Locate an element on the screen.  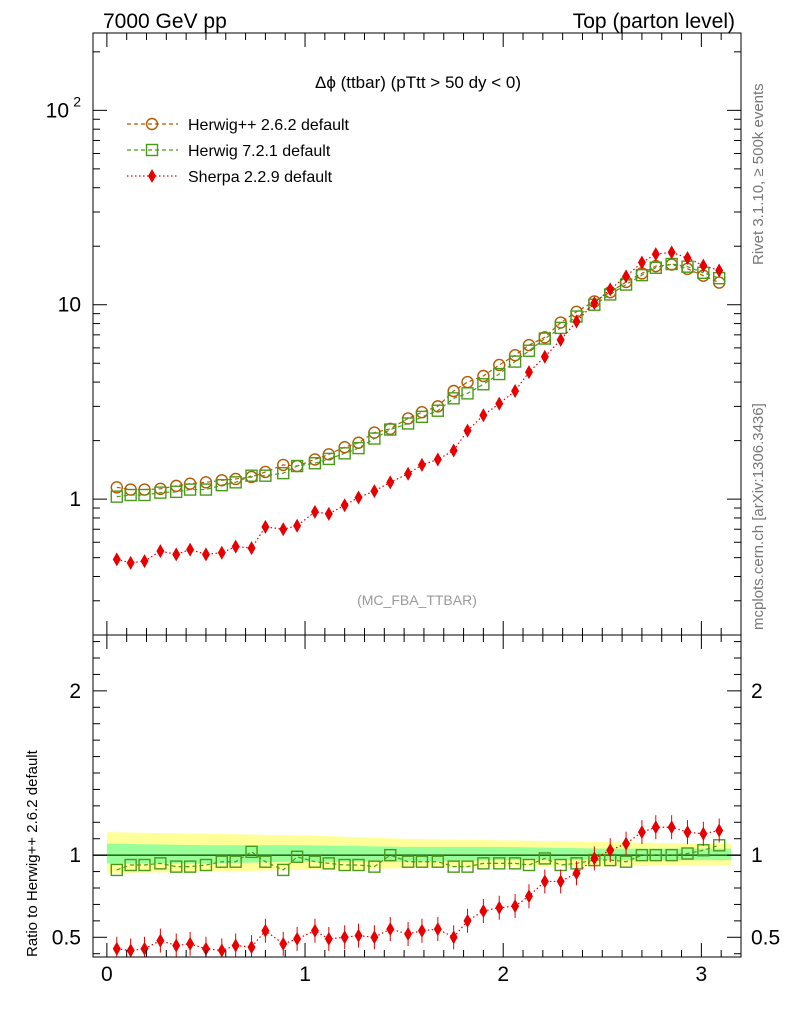
analysis-watermark: (MC_FBA_TTBAR) is located at coordinates (417, 600).